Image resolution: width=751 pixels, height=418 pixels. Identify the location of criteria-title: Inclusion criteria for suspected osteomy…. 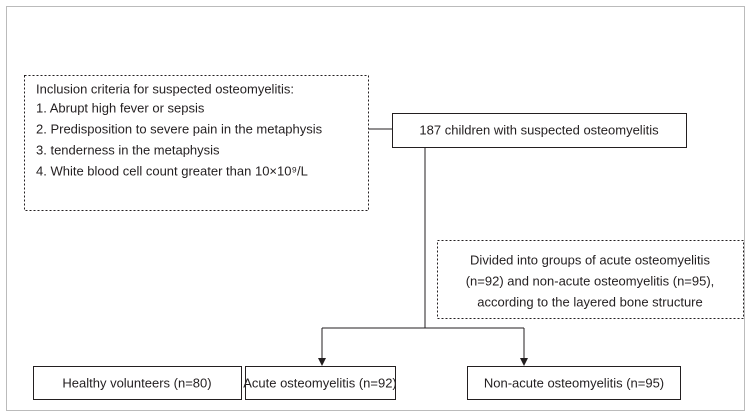
(165, 88).